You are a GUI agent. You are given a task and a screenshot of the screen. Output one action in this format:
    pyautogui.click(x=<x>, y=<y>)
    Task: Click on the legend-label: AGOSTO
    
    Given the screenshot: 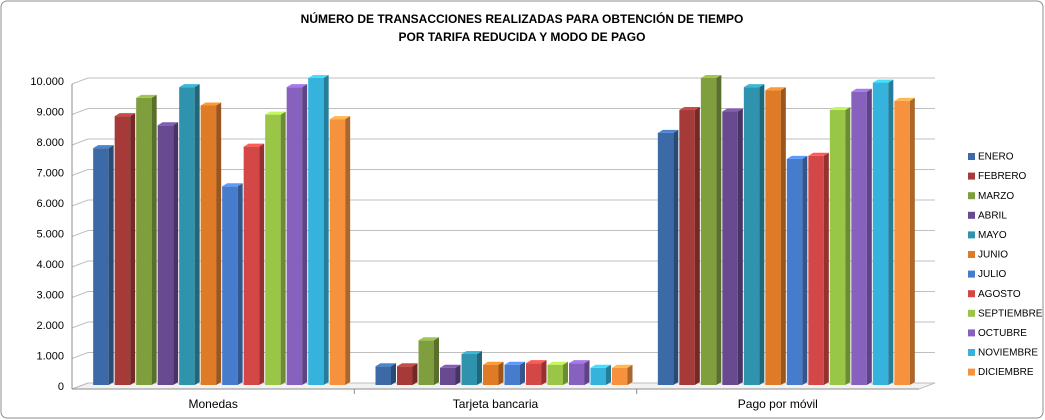 What is the action you would take?
    pyautogui.click(x=999, y=294)
    